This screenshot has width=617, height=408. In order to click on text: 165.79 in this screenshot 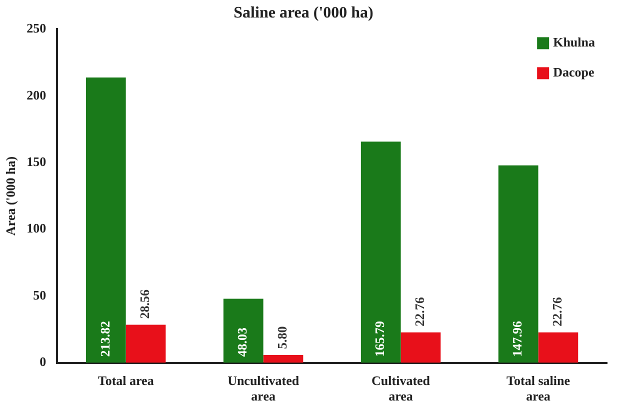, I will do `click(380, 339)`.